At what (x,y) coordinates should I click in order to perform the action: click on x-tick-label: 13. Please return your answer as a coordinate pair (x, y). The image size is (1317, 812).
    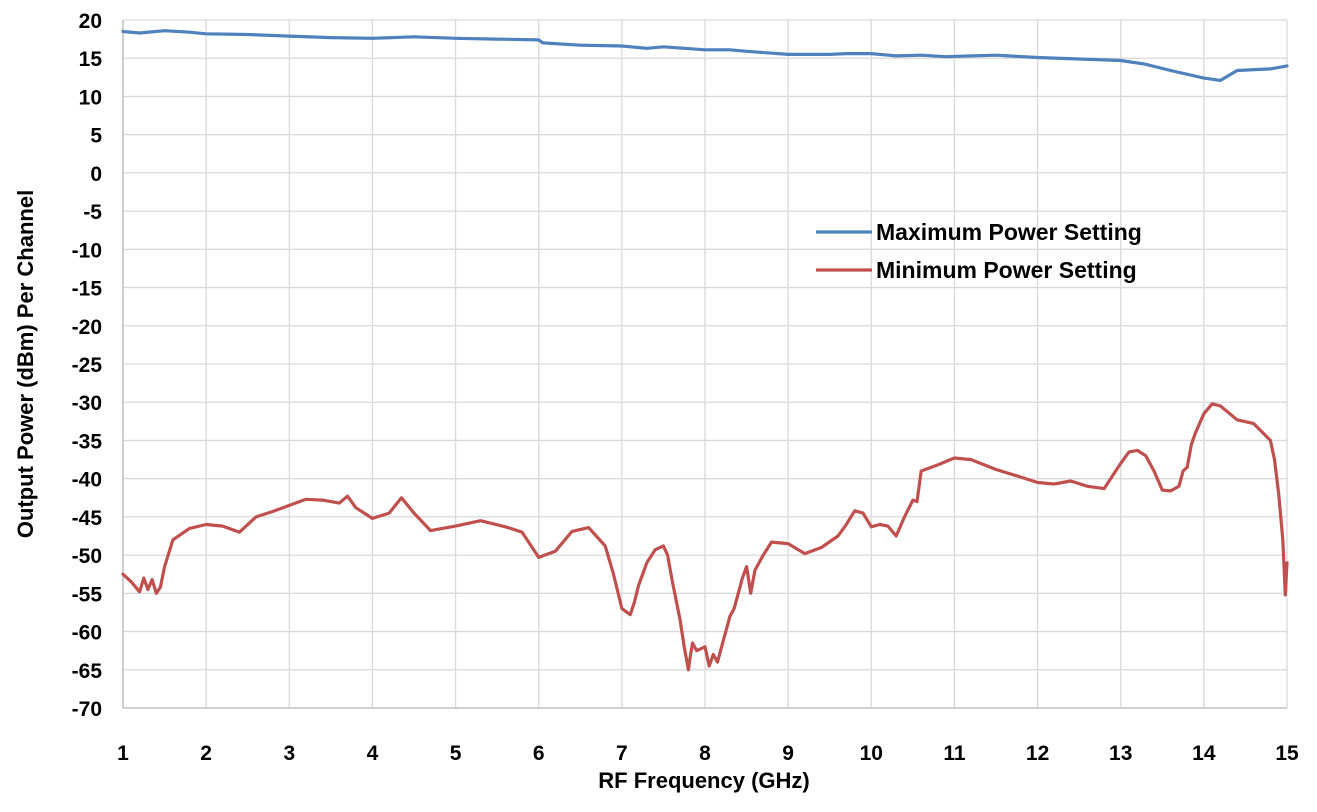
    Looking at the image, I should click on (1120, 753).